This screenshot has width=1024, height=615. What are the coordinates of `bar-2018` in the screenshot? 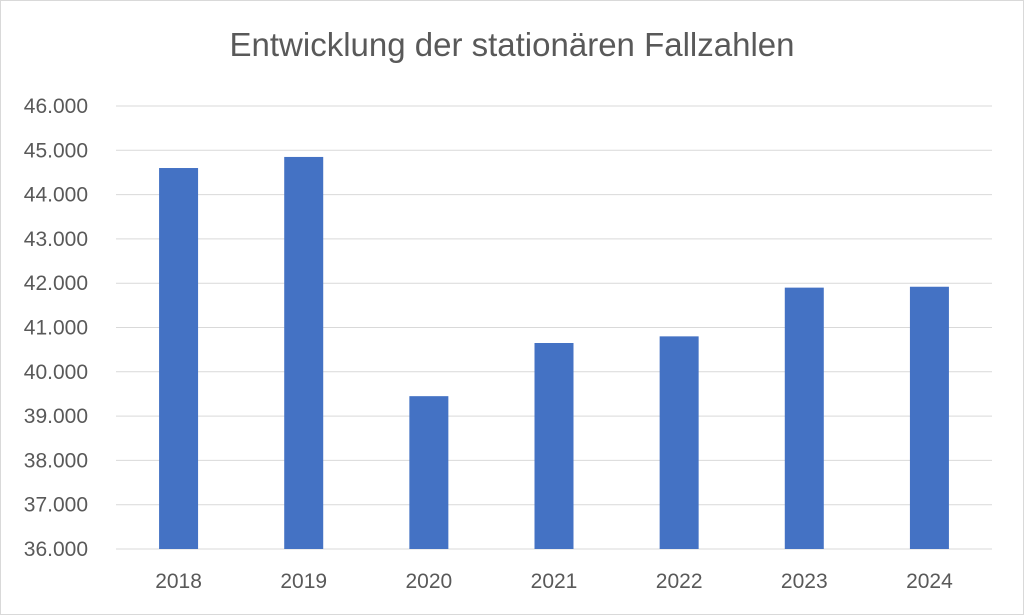 It's located at (179, 358).